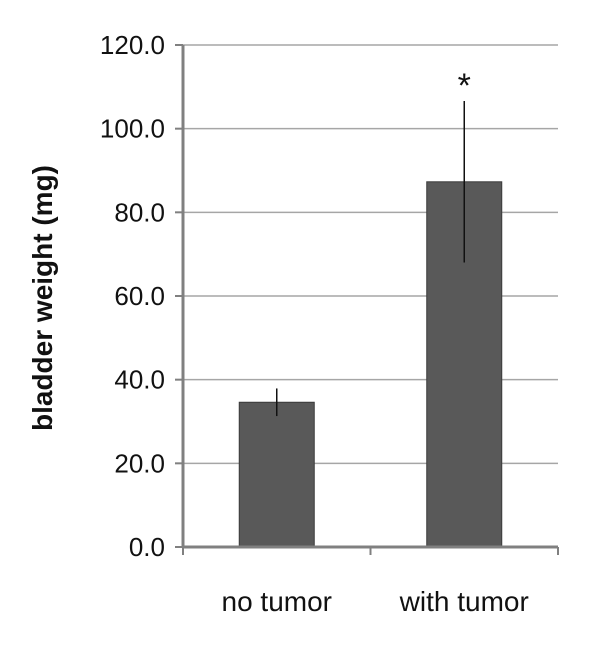 The image size is (600, 653). I want to click on y-tick-labels: 0.0 20.0 40.0 60.0 80.0 100.0 120.0, so click(132, 296).